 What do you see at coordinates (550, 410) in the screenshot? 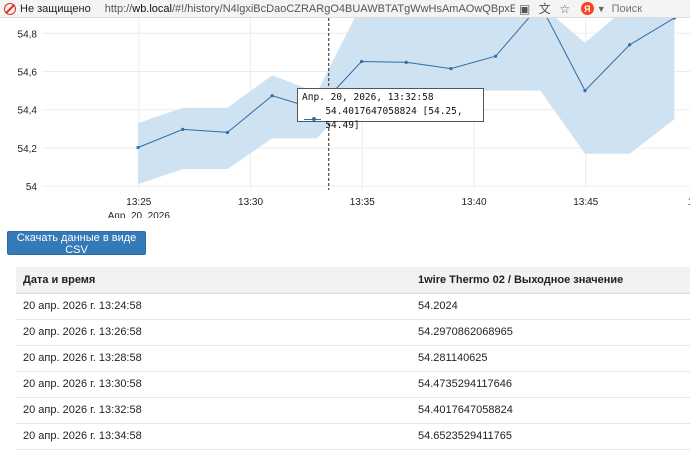
I see `cell-value: 54.4017647058824` at bounding box center [550, 410].